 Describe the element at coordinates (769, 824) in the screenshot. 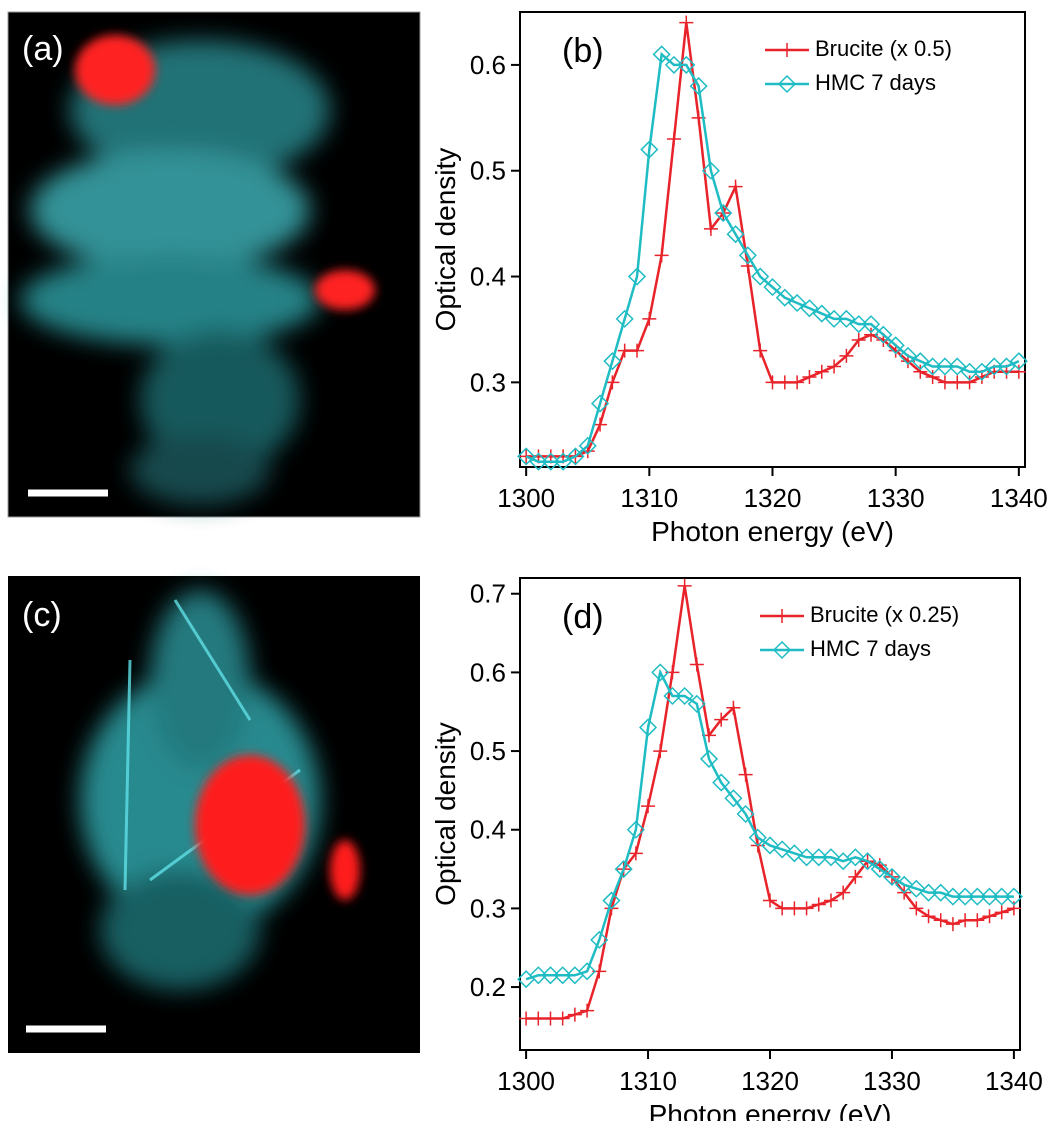

I see `series-line` at that location.